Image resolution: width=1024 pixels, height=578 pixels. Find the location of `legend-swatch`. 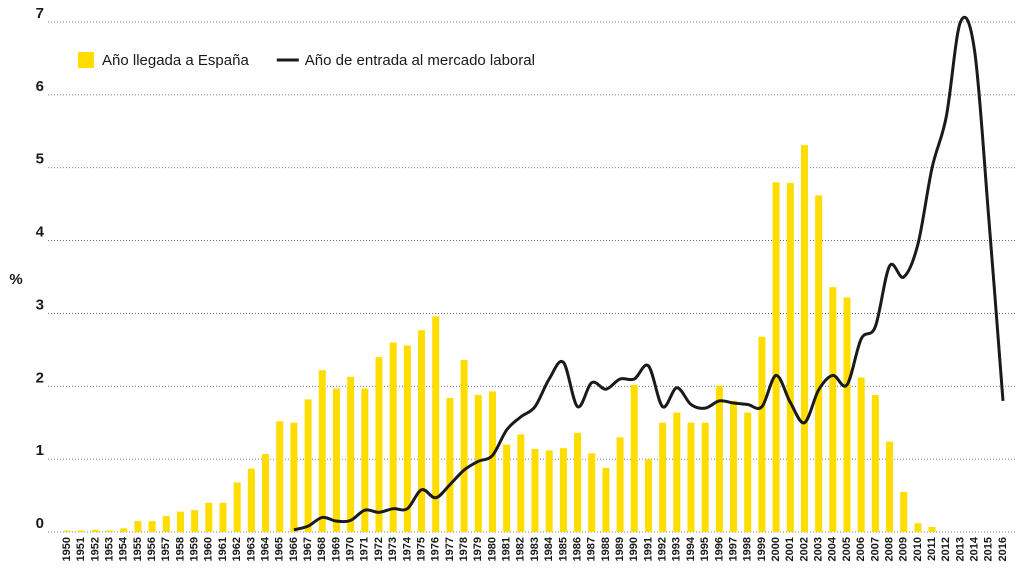

legend-swatch is located at coordinates (86, 60).